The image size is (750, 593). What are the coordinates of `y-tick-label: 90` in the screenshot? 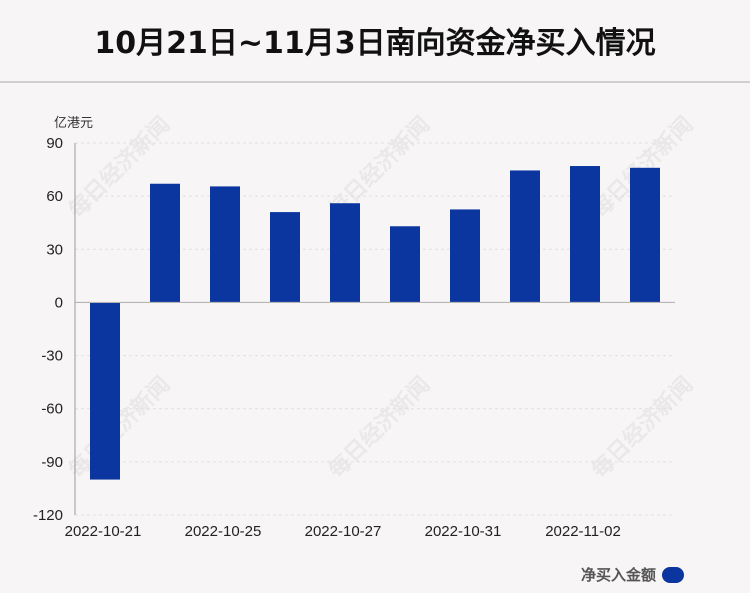 It's located at (54, 143).